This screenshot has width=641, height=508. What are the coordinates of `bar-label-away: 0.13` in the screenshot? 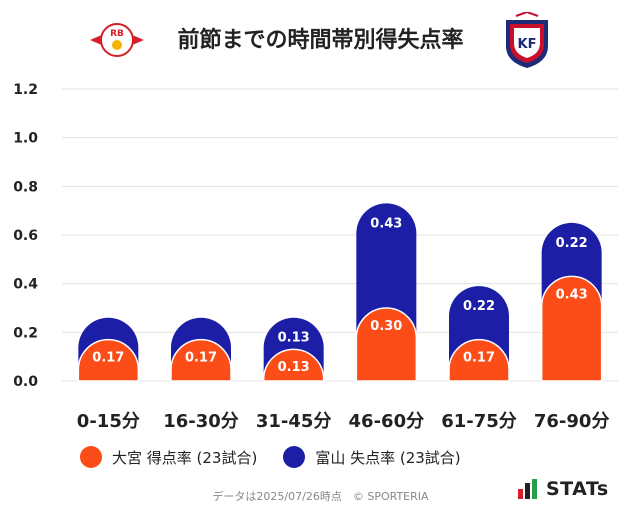 It's located at (294, 338).